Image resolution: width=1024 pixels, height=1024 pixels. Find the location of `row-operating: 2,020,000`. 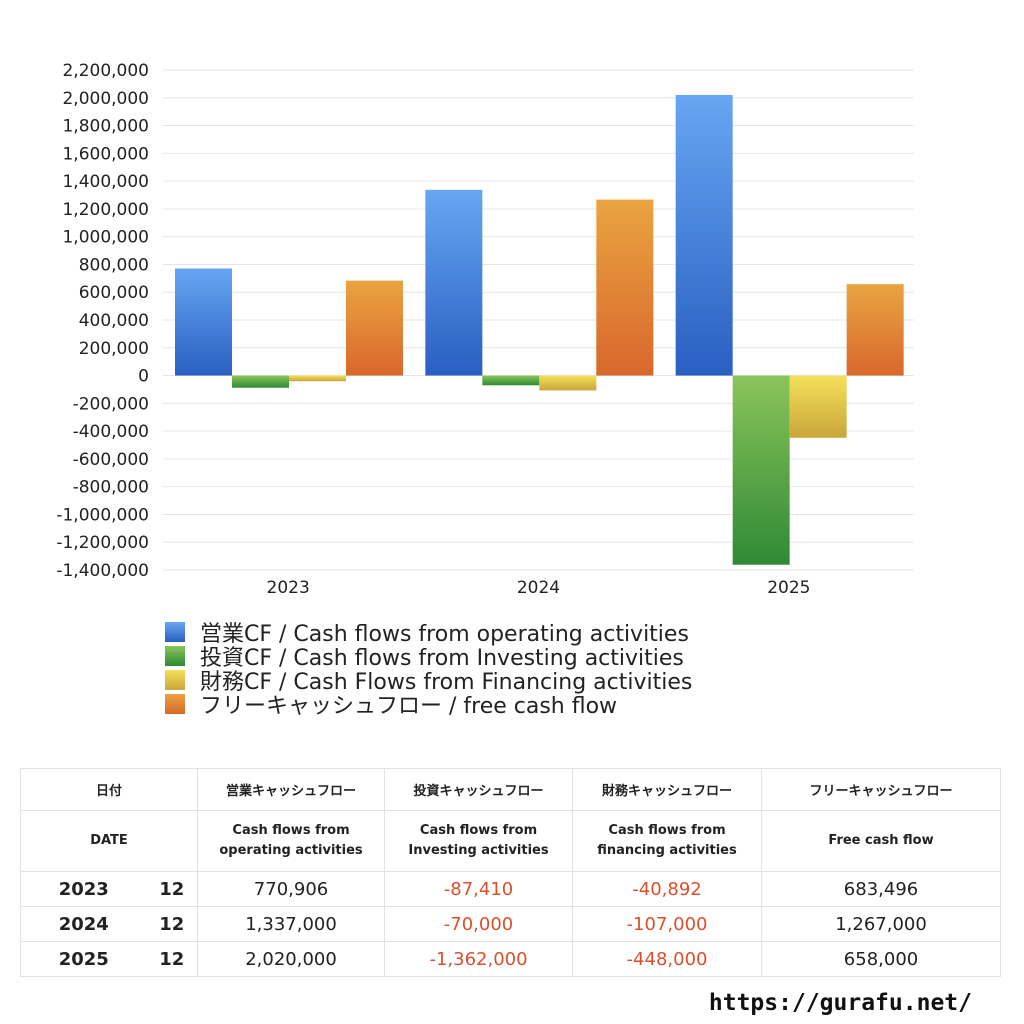

row-operating: 2,020,000 is located at coordinates (291, 959).